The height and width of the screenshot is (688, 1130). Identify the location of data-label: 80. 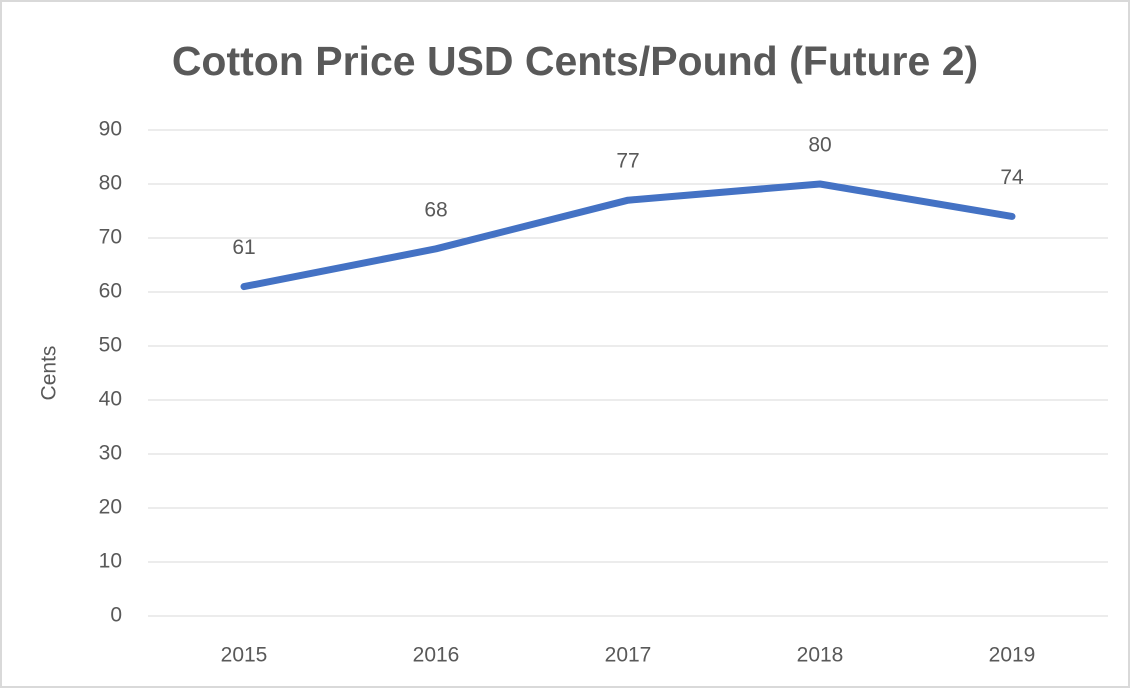
(819, 145).